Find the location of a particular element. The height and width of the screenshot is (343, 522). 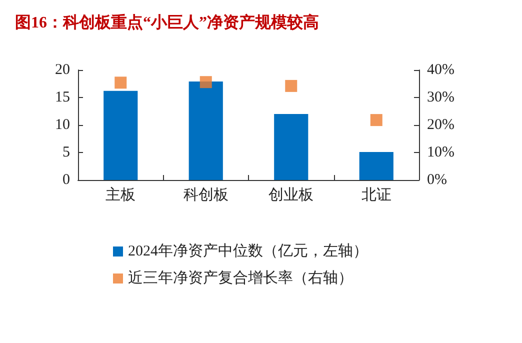

x-tick-label: 科创板 is located at coordinates (205, 195).